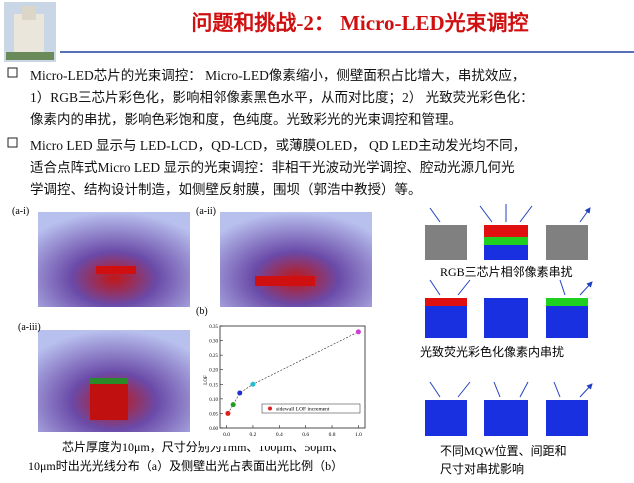  Describe the element at coordinates (213, 342) in the screenshot. I see `y-tick-label: 0.30` at that location.